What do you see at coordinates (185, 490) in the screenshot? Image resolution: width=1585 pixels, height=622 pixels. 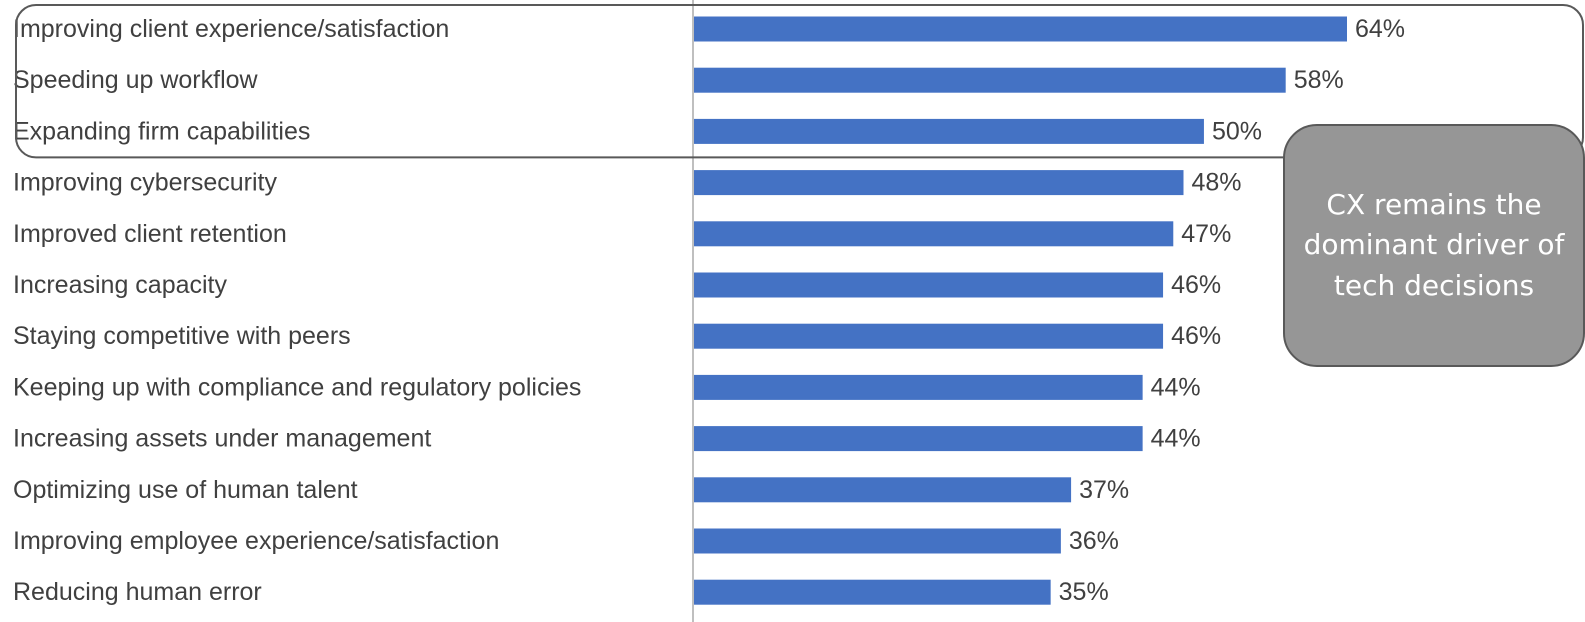 I see `category-label: Optimizing use of human talent` at bounding box center [185, 490].